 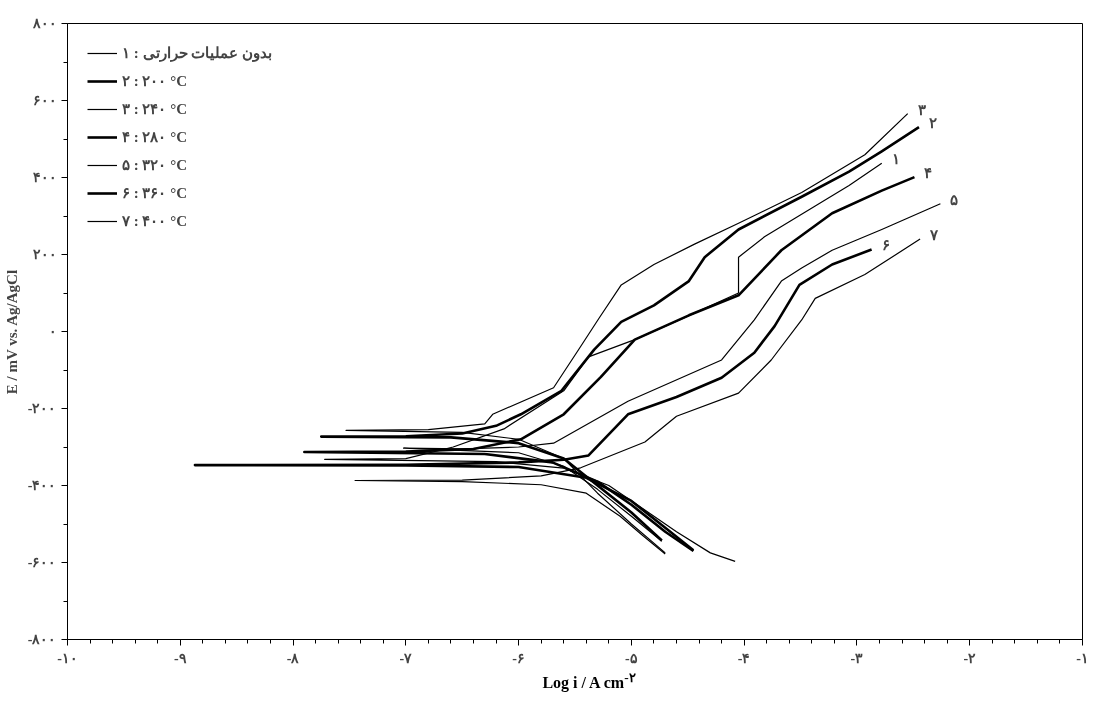 I want to click on y-tick-label: -۶۰۰, so click(x=42, y=562).